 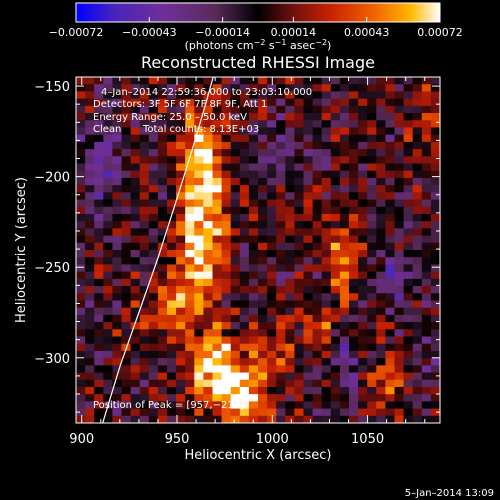 What do you see at coordinates (367, 32) in the screenshot?
I see `colorbar-tick-label: 0.00043` at bounding box center [367, 32].